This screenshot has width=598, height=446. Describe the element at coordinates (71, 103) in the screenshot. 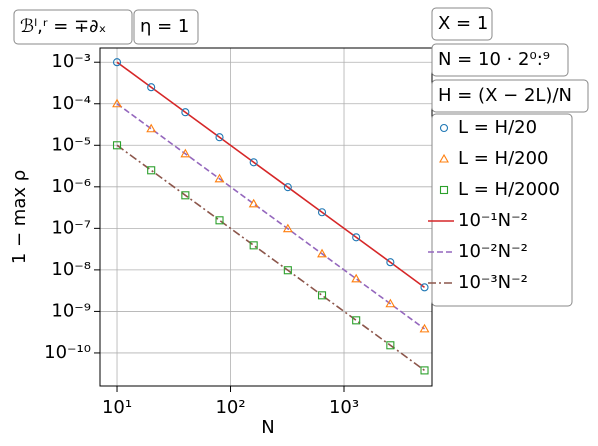

I see `y-tick-label: 10⁻⁴` at that location.